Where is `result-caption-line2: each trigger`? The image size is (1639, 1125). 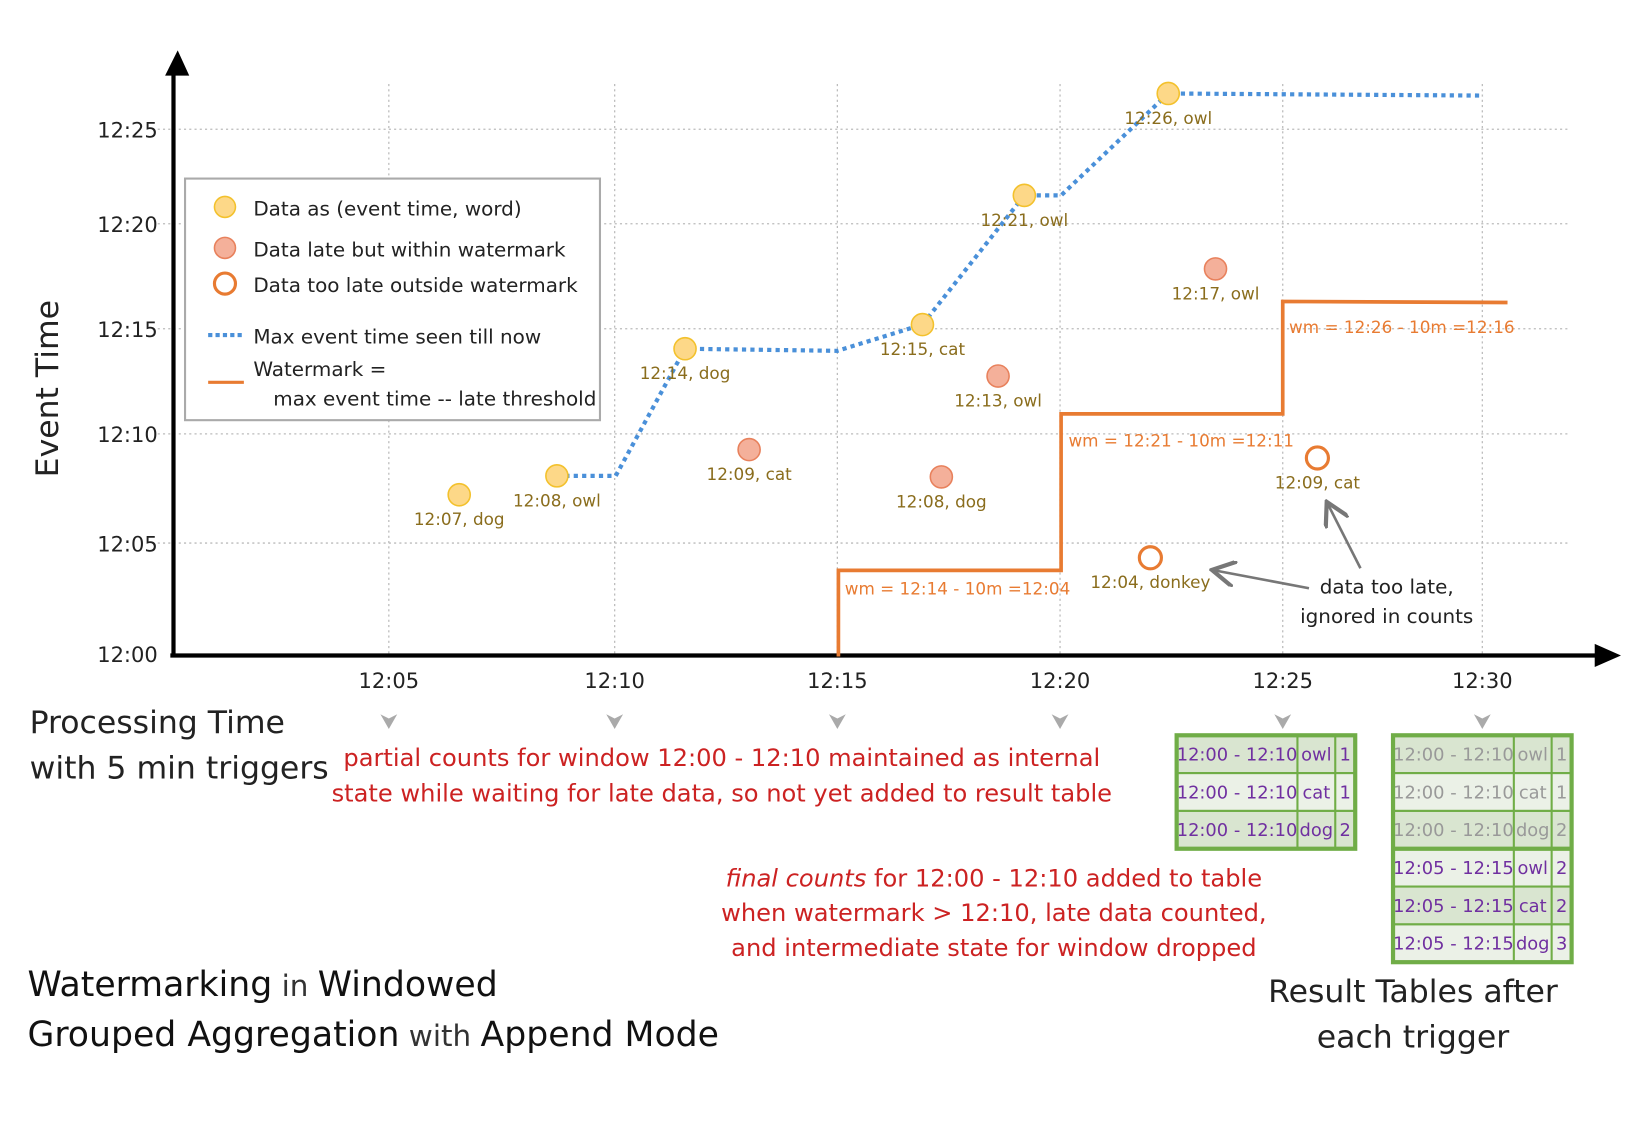 result-caption-line2: each trigger is located at coordinates (1413, 1037).